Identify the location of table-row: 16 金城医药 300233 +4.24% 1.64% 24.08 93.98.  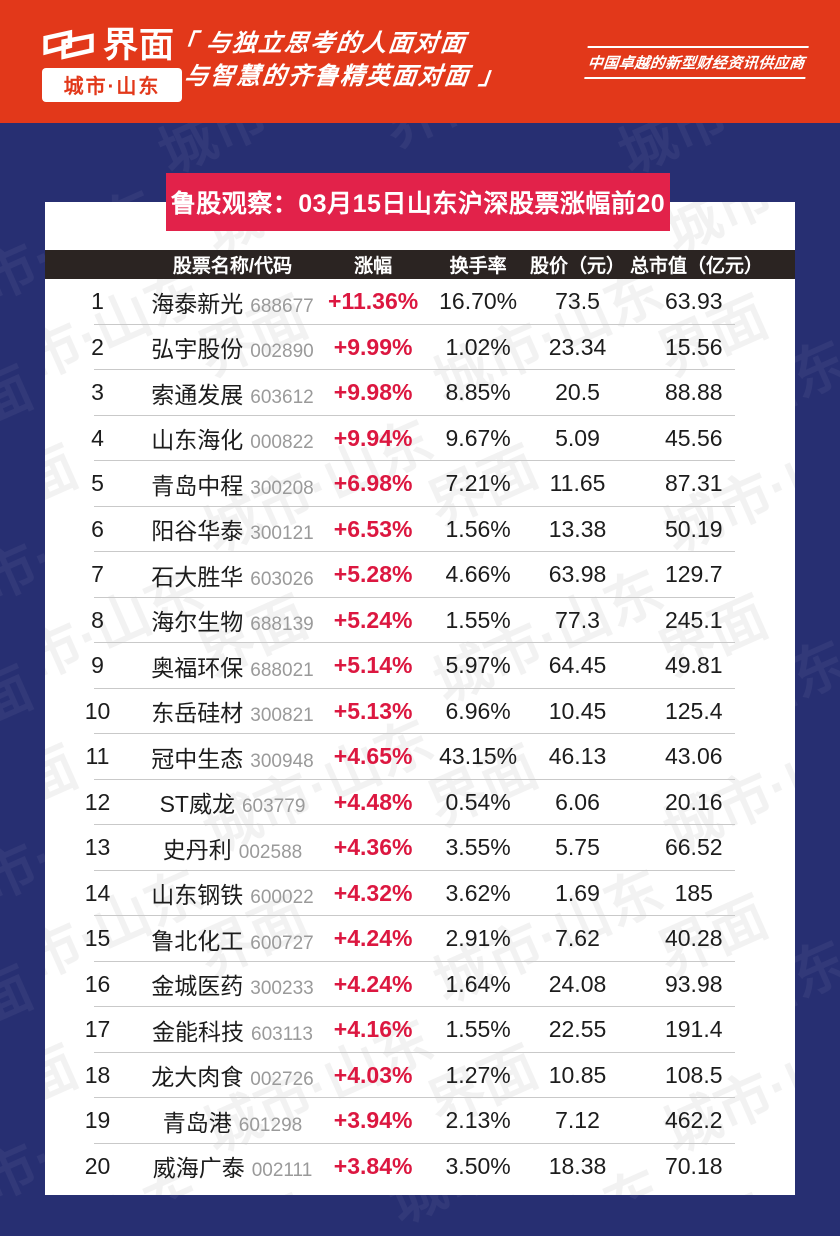
(420, 985).